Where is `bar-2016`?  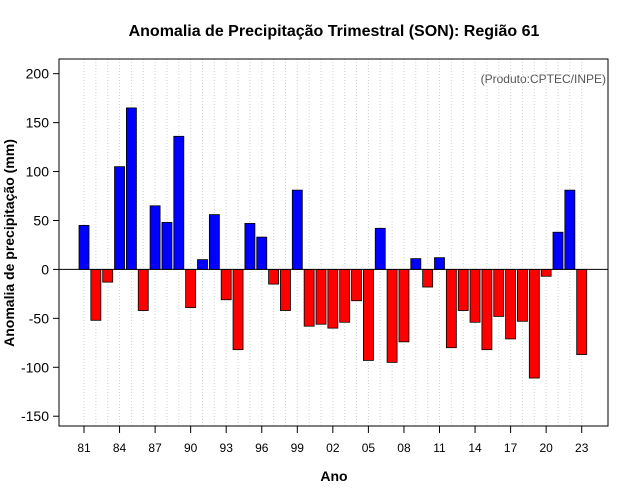
bar-2016 is located at coordinates (499, 293).